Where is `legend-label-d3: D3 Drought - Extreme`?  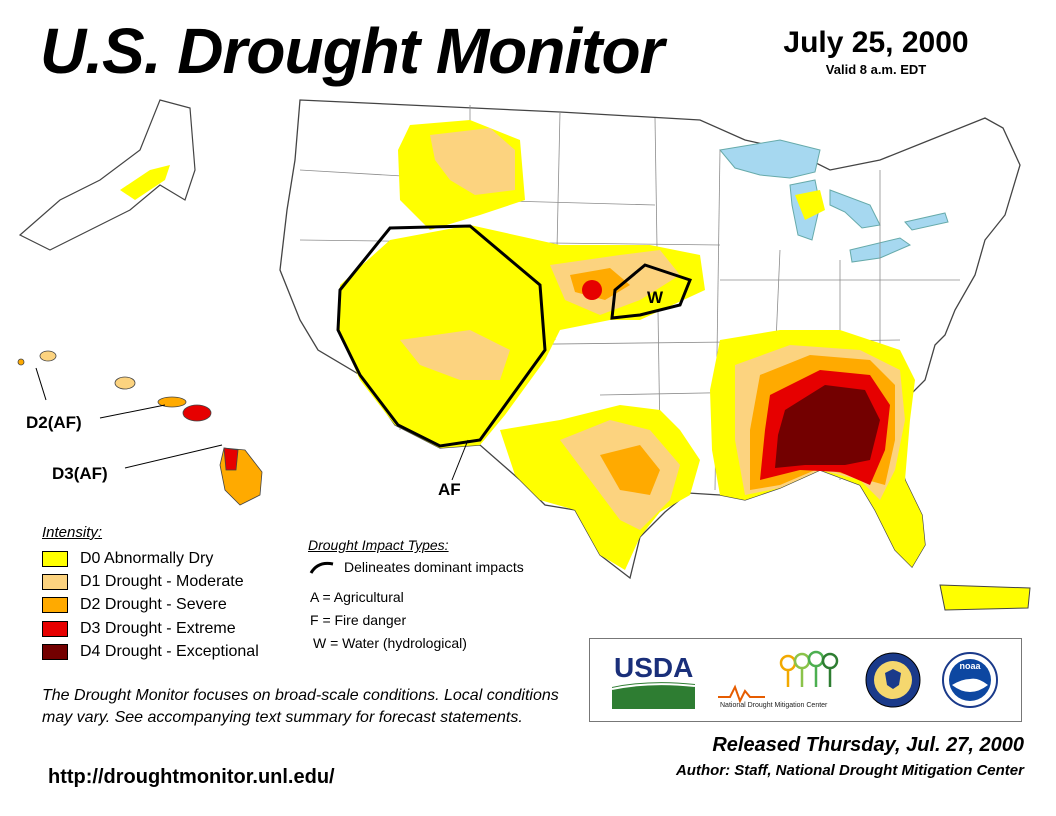 legend-label-d3: D3 Drought - Extreme is located at coordinates (158, 628).